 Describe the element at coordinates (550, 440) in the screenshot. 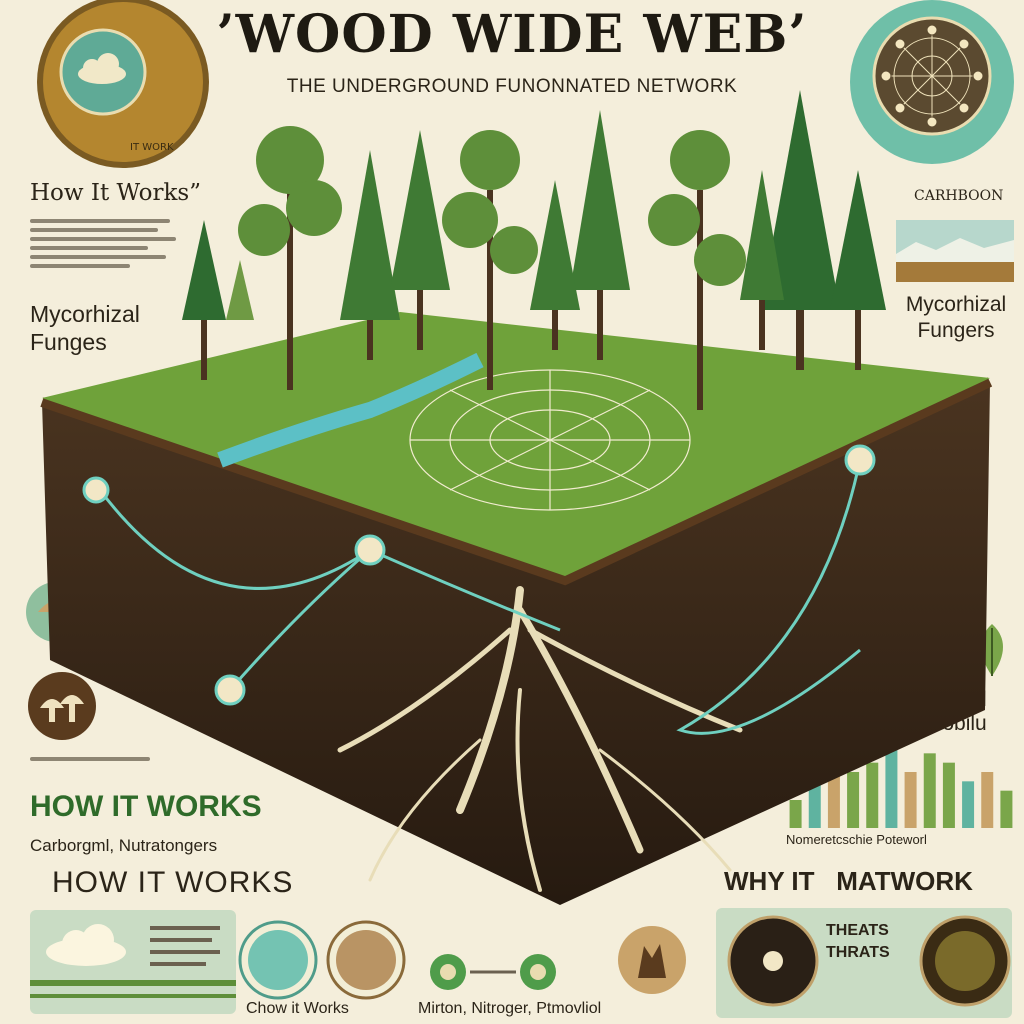

I see `mycelium-web` at that location.